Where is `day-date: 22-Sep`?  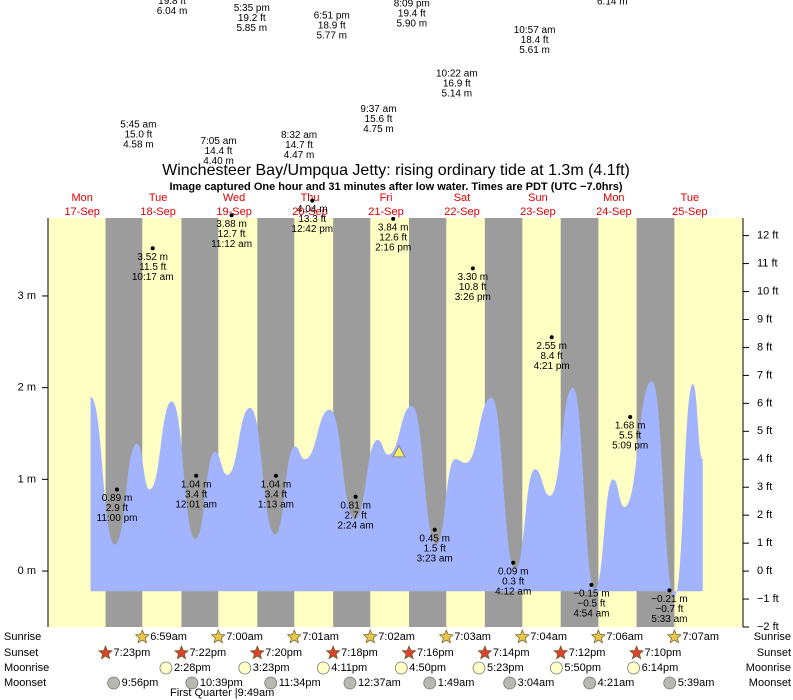
day-date: 22-Sep is located at coordinates (461, 212).